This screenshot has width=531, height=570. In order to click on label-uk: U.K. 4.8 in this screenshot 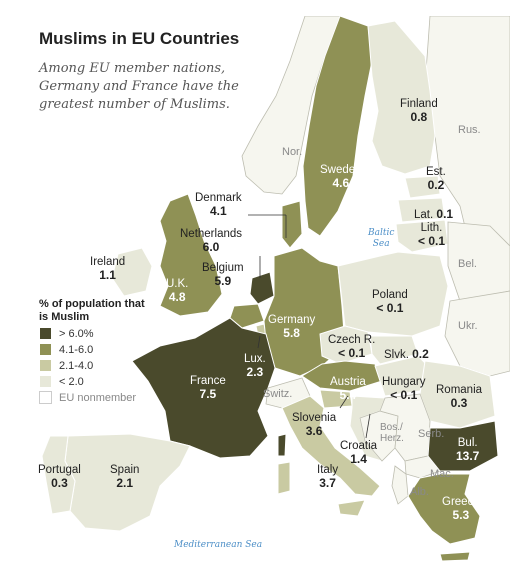, I will do `click(177, 291)`.